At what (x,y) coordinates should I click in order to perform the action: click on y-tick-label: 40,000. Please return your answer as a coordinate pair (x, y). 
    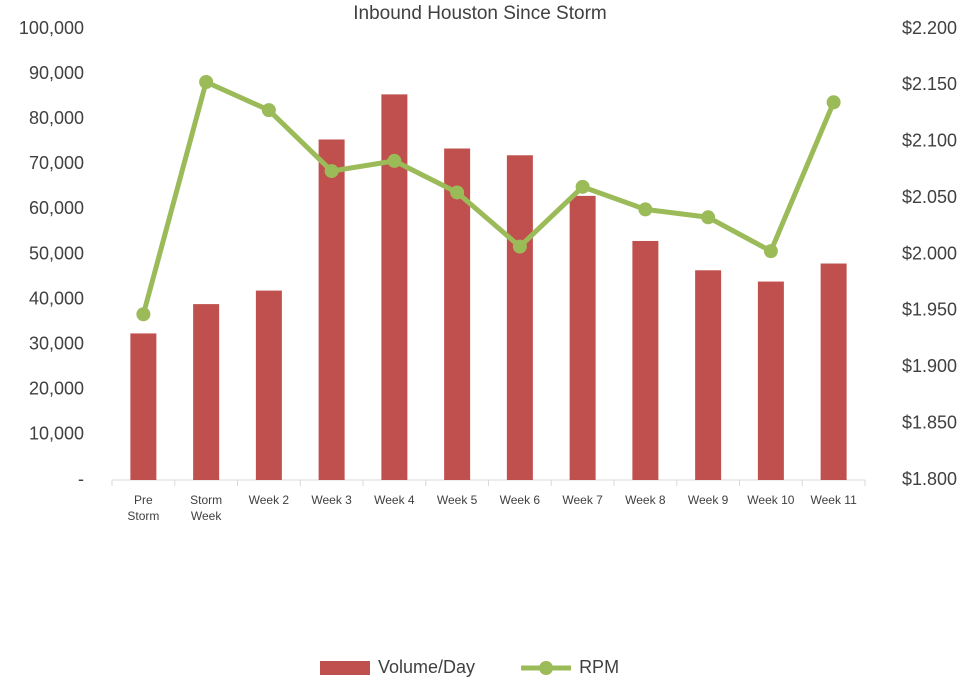
    Looking at the image, I should click on (56, 298).